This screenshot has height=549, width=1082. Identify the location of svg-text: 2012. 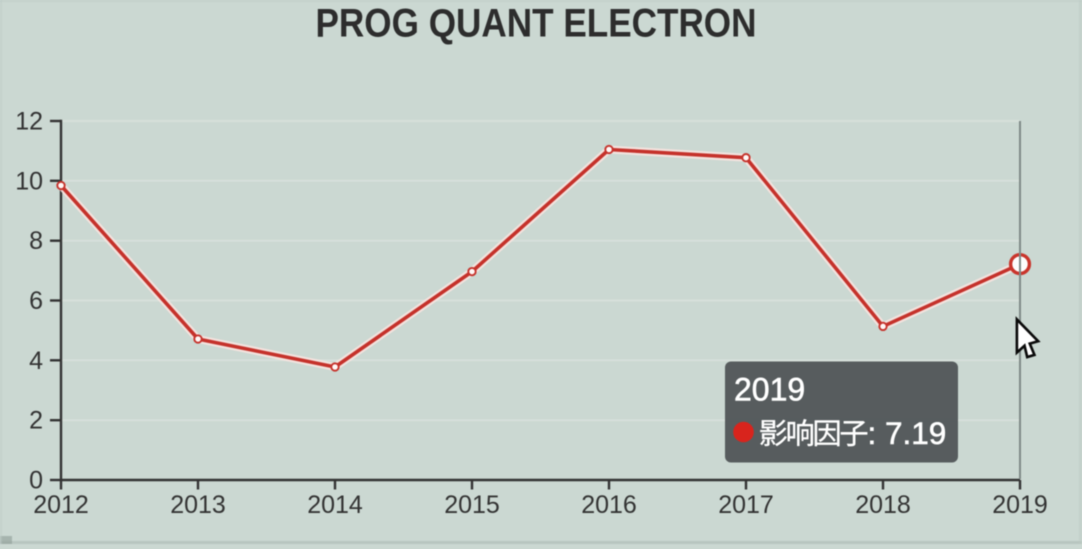
(61, 505).